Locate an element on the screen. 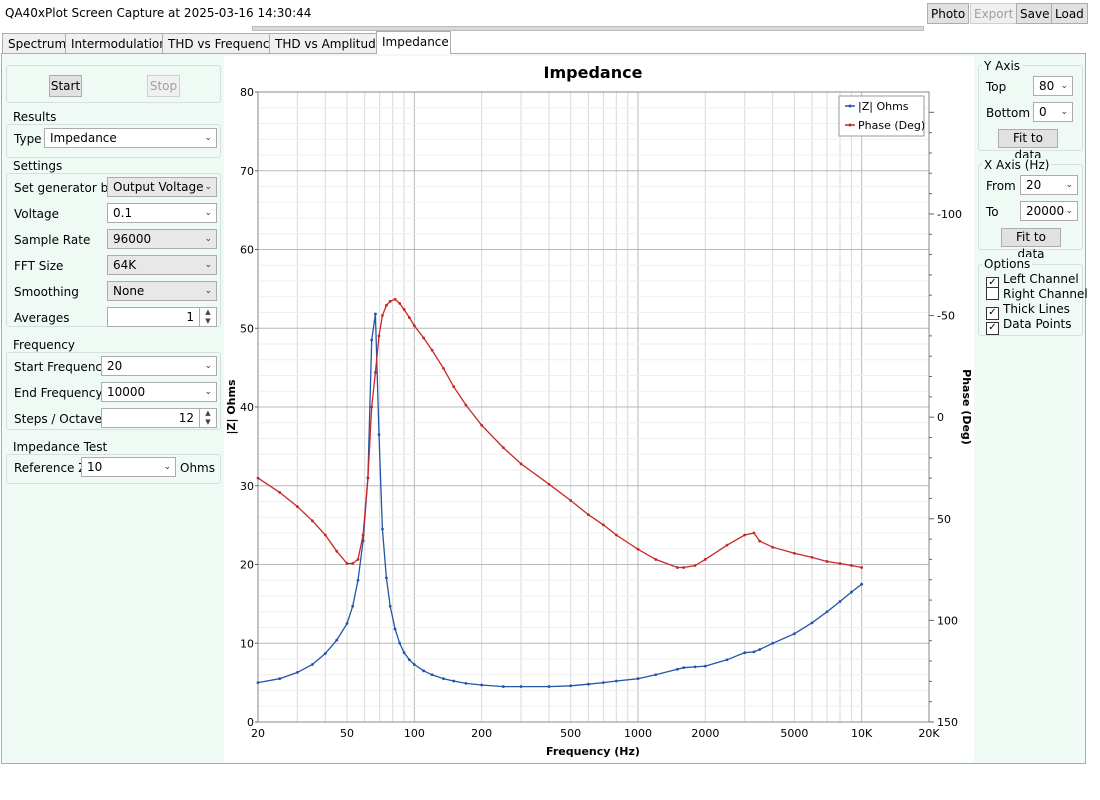 This screenshot has width=1100, height=800. results-title: Results is located at coordinates (35, 117).